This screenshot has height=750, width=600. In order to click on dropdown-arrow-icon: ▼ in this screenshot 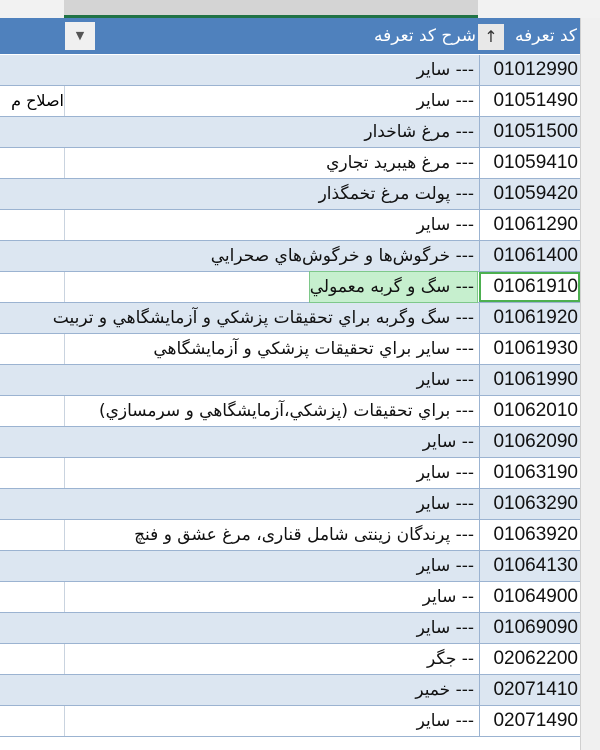, I will do `click(80, 36)`.